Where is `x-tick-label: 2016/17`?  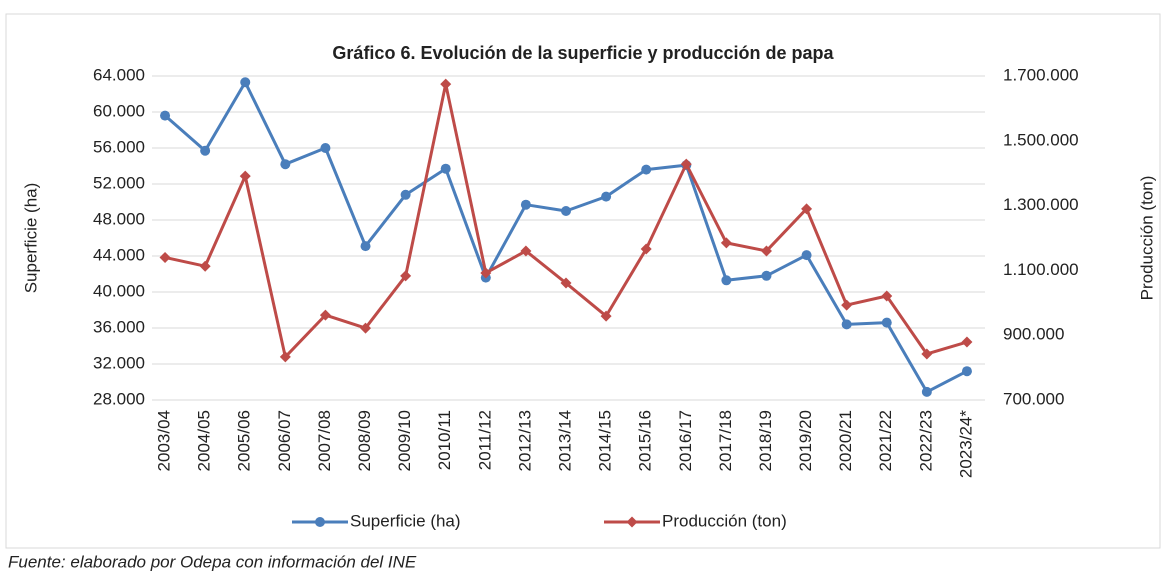
x-tick-label: 2016/17 is located at coordinates (685, 440).